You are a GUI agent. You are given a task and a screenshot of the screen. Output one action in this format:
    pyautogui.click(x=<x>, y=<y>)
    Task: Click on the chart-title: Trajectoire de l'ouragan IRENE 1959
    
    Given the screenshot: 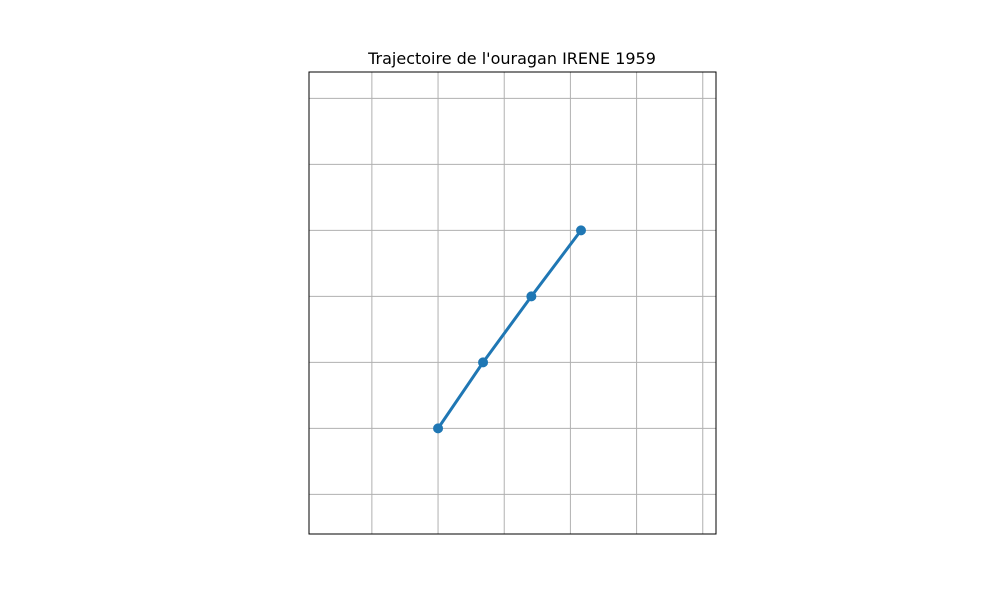 What is the action you would take?
    pyautogui.click(x=511, y=58)
    